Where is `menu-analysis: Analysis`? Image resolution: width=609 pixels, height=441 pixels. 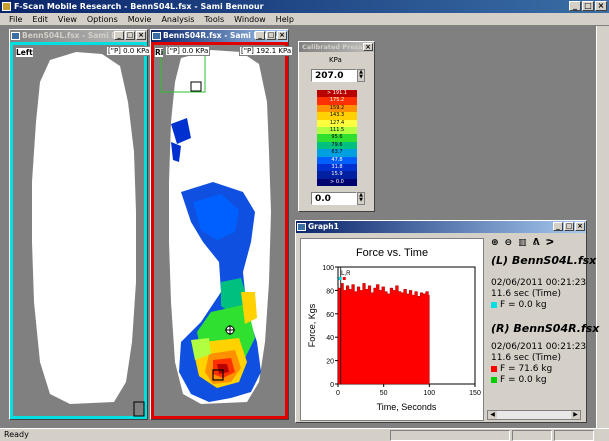 menu-analysis: Analysis is located at coordinates (178, 19).